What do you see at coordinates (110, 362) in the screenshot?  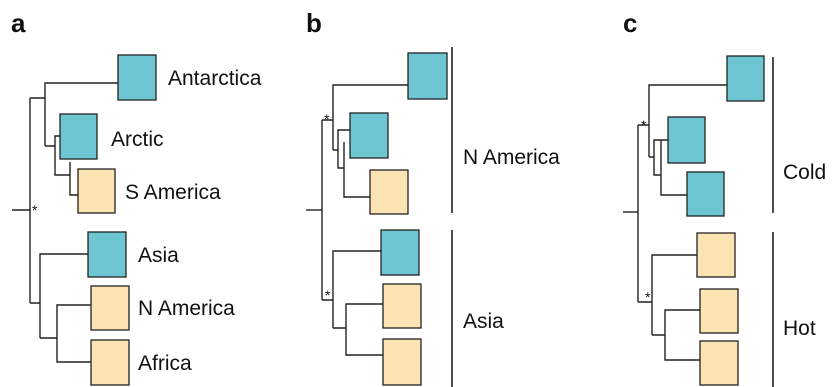 I see `panel-a-leaf-africa-box` at bounding box center [110, 362].